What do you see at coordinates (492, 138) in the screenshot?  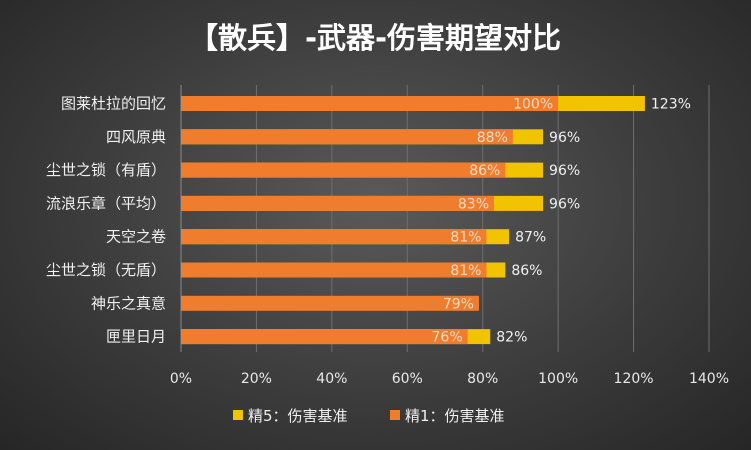 I see `data-label-refine1: 88%` at bounding box center [492, 138].